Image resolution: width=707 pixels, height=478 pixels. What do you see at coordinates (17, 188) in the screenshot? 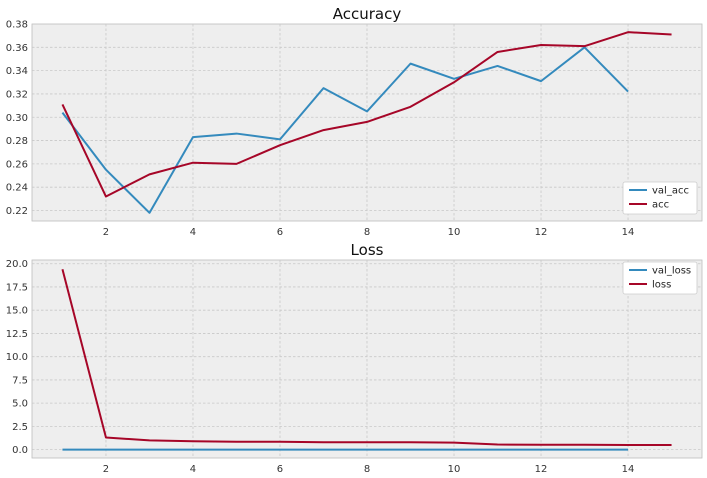
I see `y-tick-label: 0.24` at bounding box center [17, 188].